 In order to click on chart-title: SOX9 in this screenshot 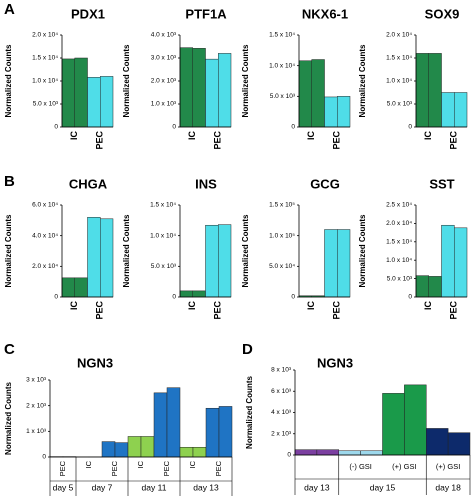, I will do `click(442, 13)`.